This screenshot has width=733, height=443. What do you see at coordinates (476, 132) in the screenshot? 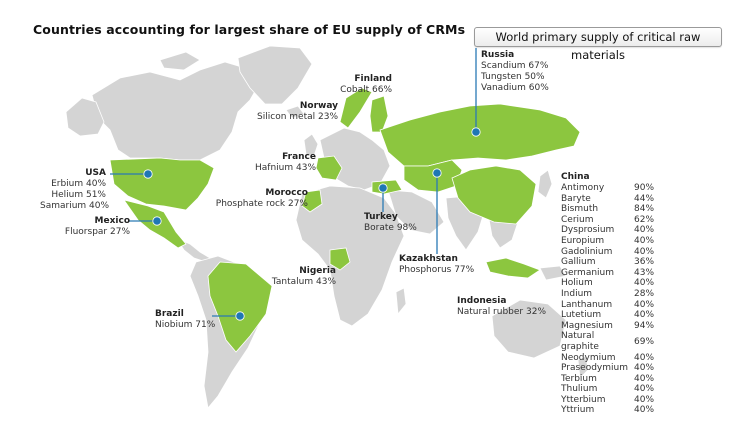
I see `marker-russia` at bounding box center [476, 132].